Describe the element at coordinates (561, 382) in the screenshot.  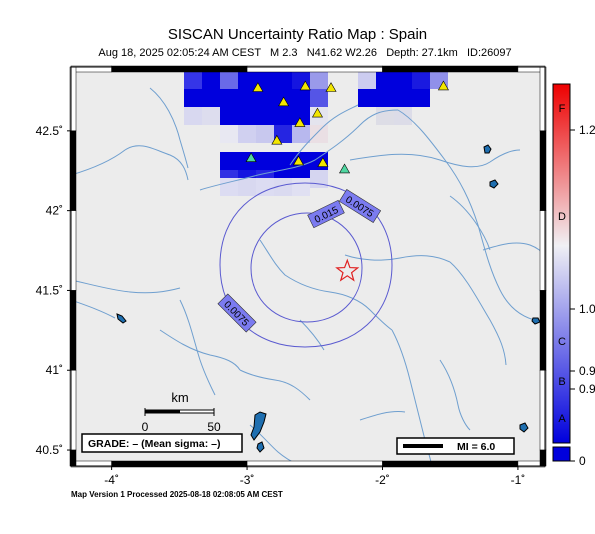
I see `colorbar-grade-letter: B` at that location.